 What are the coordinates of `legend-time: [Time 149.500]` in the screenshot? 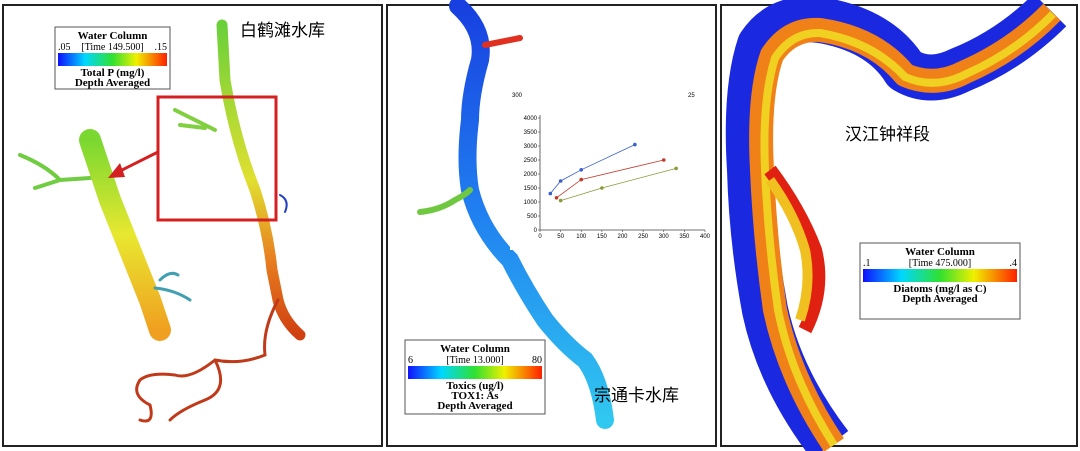 It's located at (112, 47).